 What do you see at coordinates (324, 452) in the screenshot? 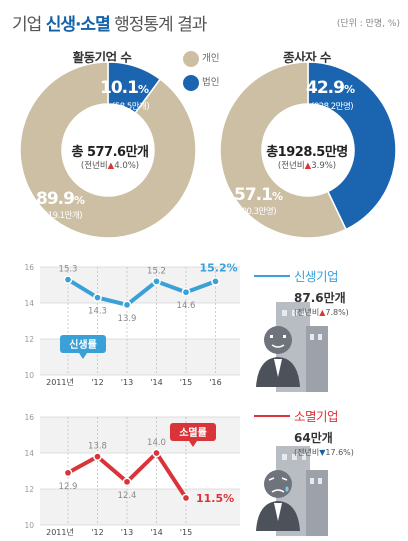
I see `death-yoy: (전년비▼17.6%)` at bounding box center [324, 452].